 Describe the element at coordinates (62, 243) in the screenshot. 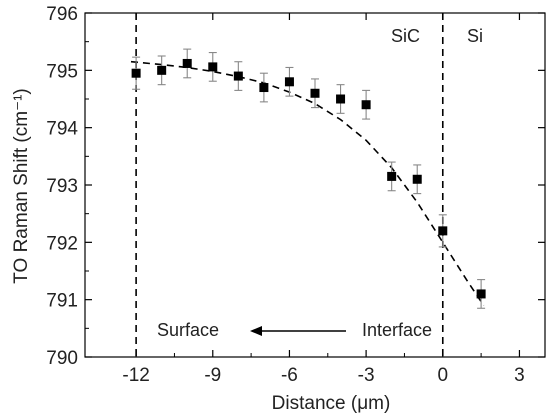

I see `y-tick-label-2: 792` at that location.